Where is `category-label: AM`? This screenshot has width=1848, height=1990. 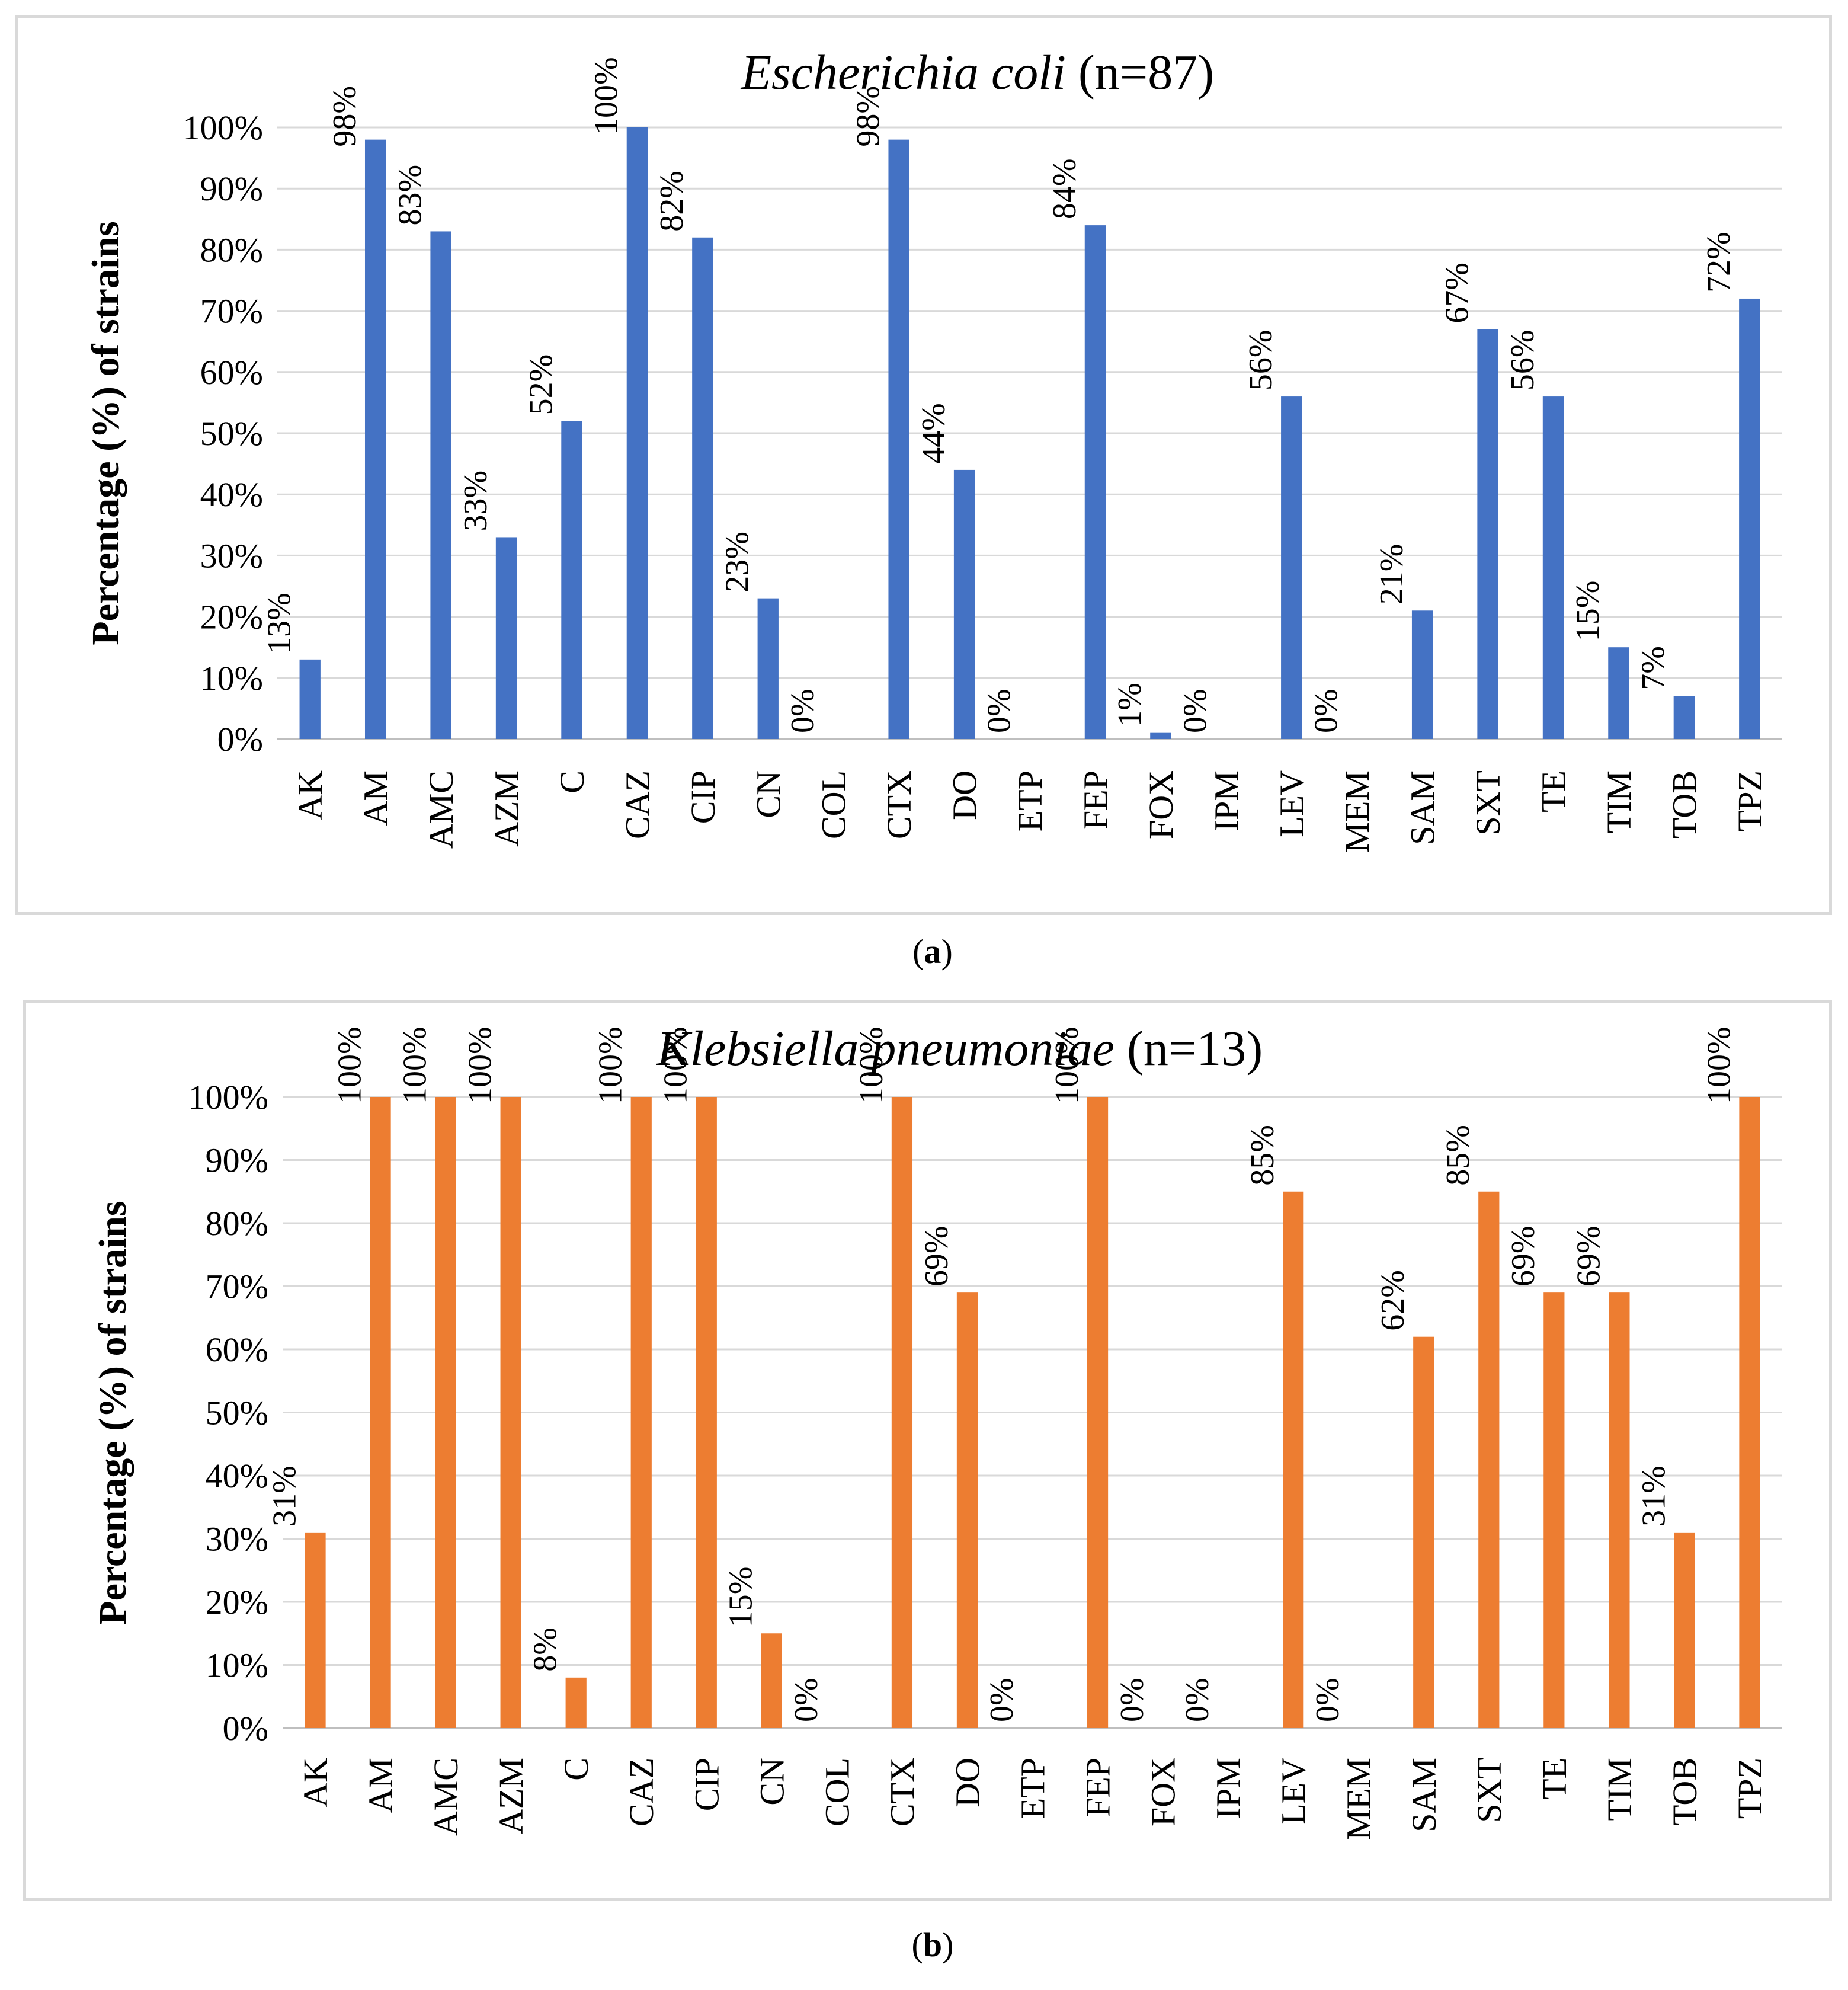 category-label: AM is located at coordinates (380, 1785).